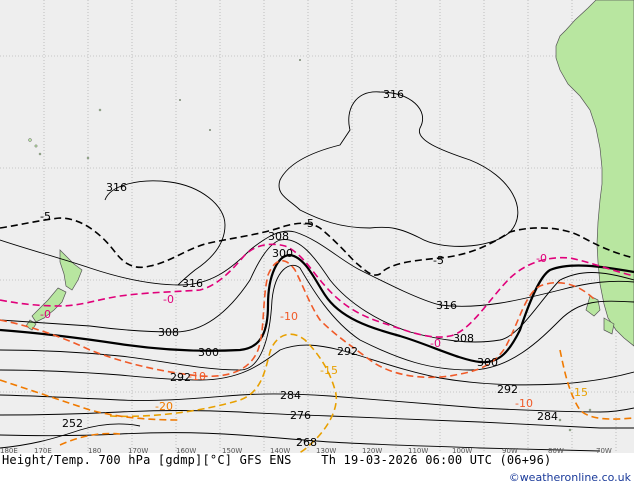 The width and height of the screenshot is (634, 490). Describe the element at coordinates (43, 451) in the screenshot. I see `lon-tick: 170E` at that location.